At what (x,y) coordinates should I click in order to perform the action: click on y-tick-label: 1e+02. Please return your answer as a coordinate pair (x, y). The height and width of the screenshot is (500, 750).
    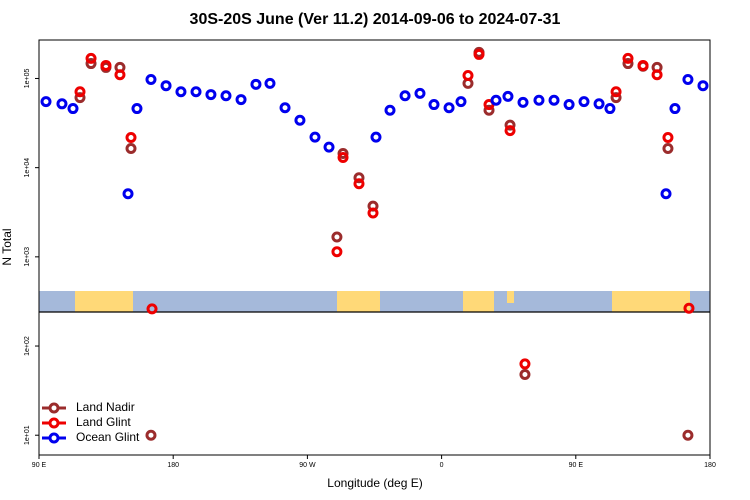
    Looking at the image, I should click on (27, 346).